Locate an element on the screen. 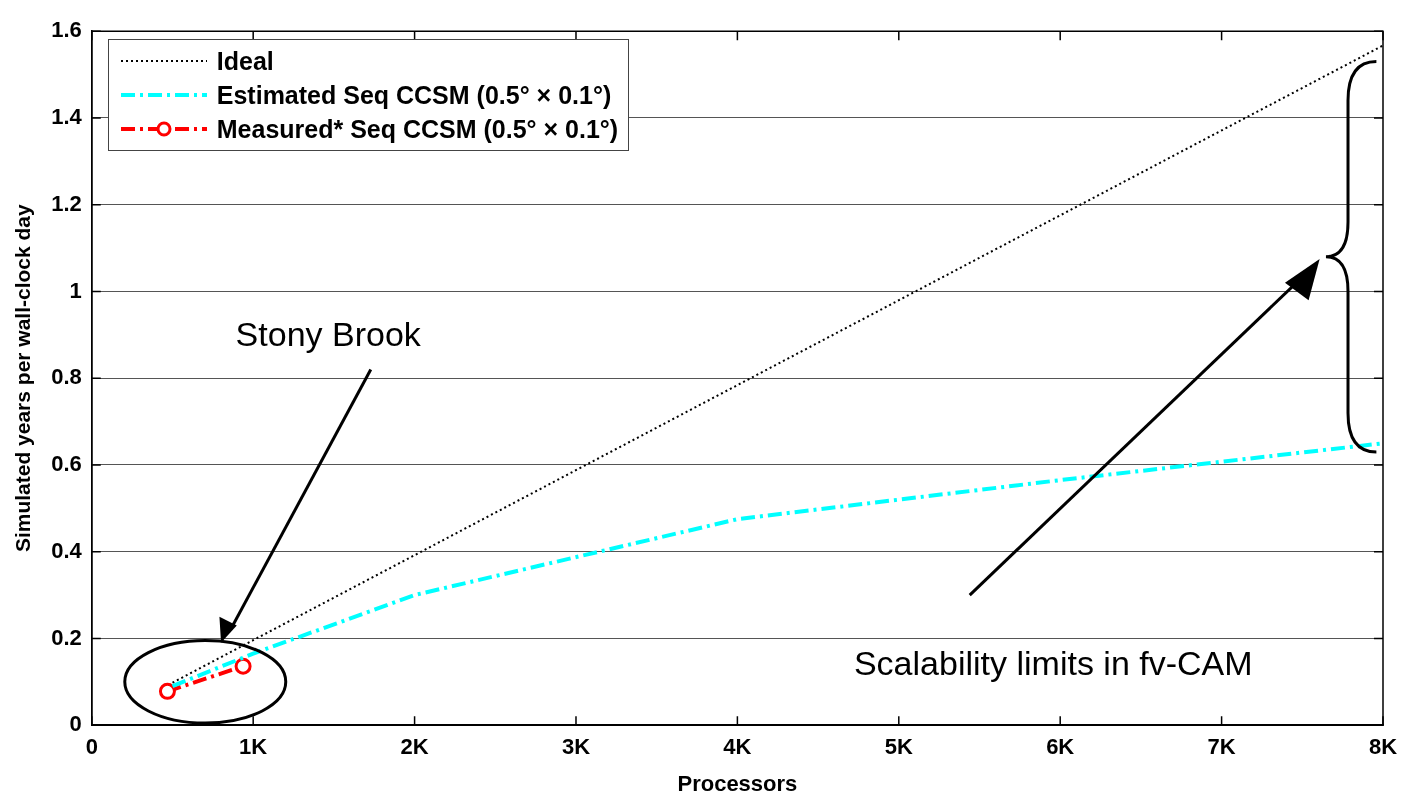 This screenshot has height=798, width=1417. x-tick-label: 6K is located at coordinates (1060, 747).